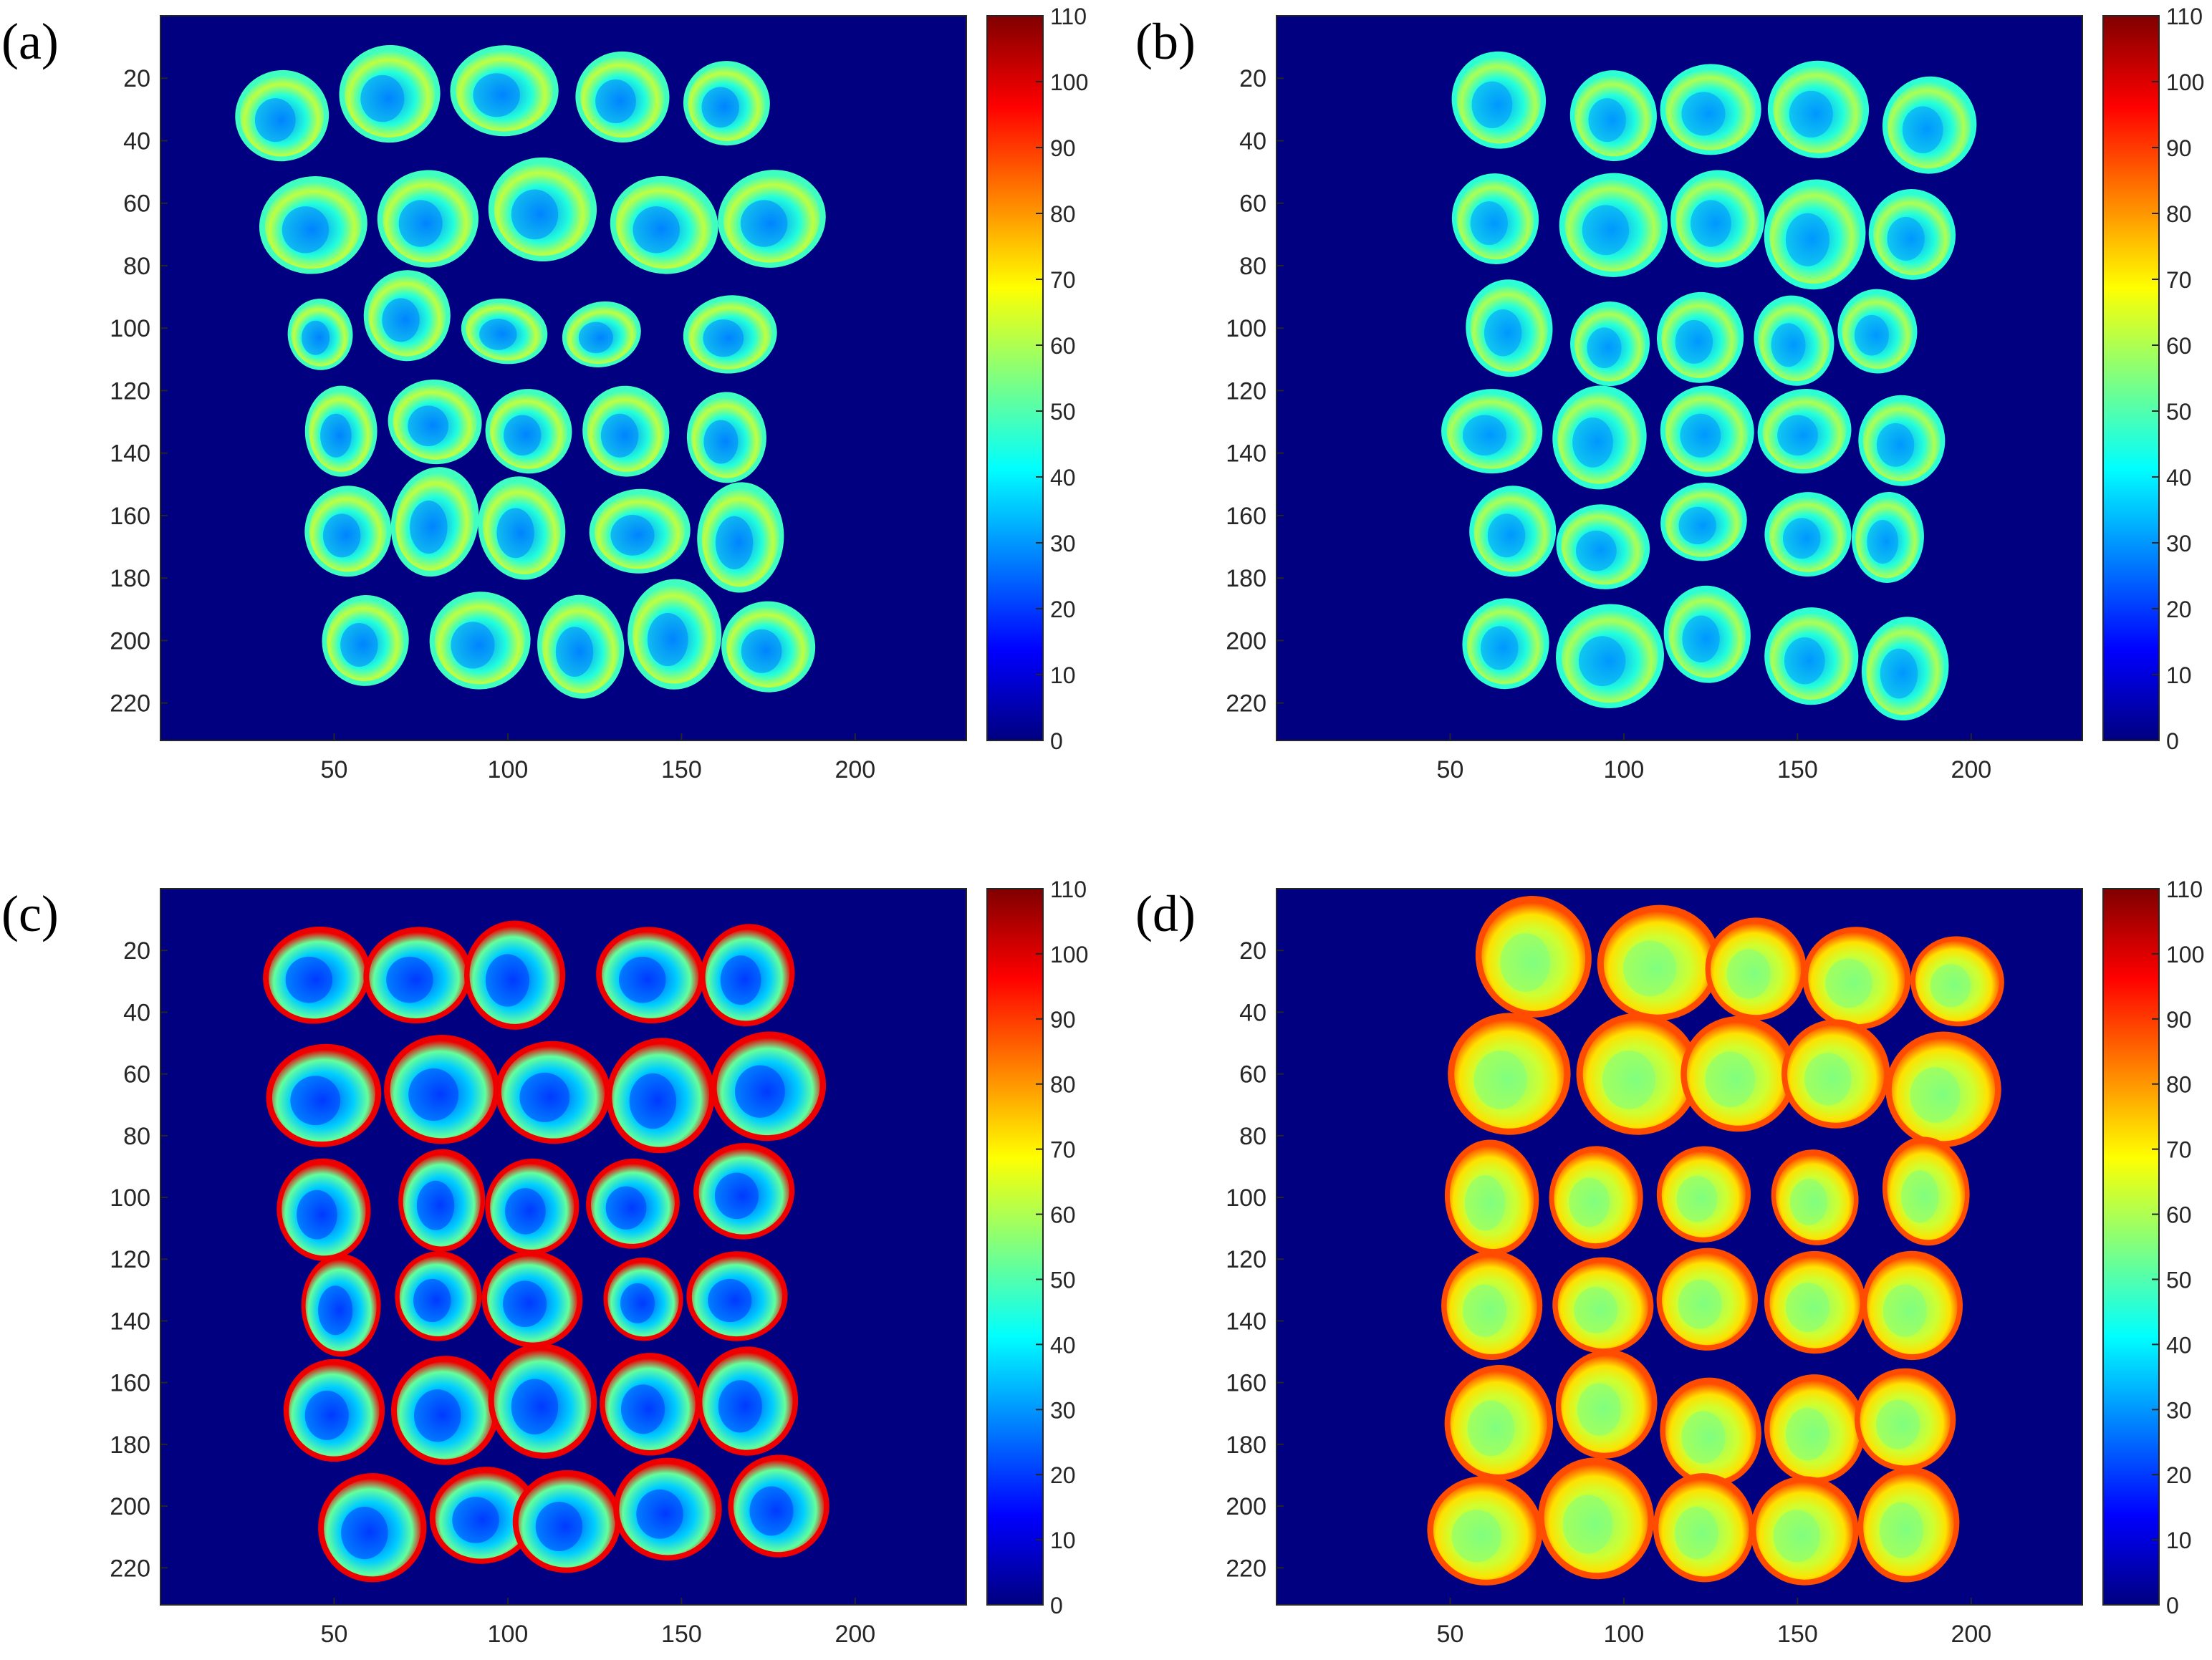 This screenshot has height=1660, width=2212. I want to click on y-tick-label: 40, so click(1252, 1012).